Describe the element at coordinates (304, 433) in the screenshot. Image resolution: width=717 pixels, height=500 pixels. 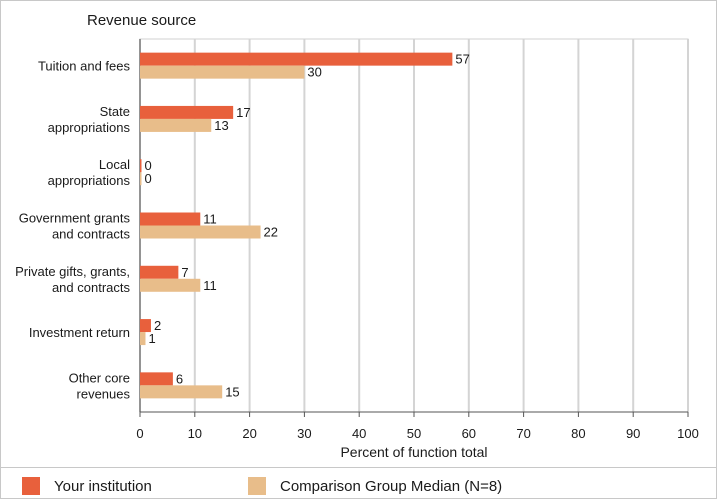
I see `x-tick-label-30: 30` at that location.